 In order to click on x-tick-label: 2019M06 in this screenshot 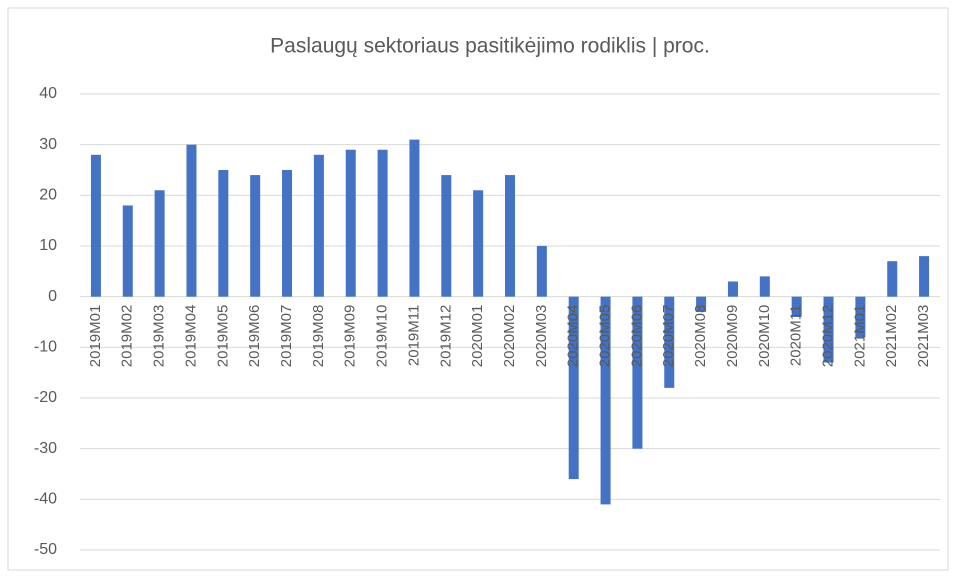, I will do `click(254, 336)`.